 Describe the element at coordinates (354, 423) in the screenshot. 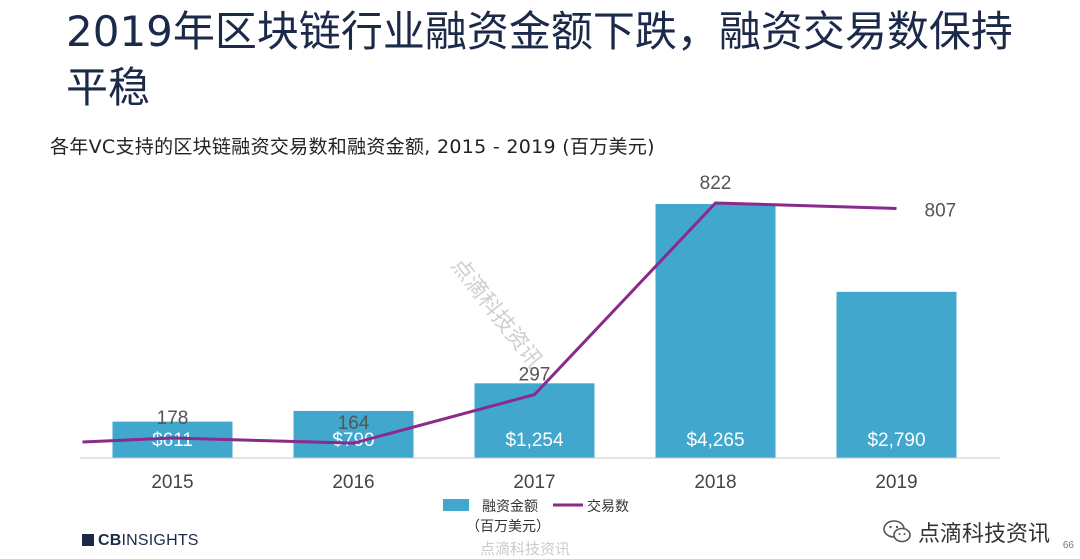

I see `line-value-label-2016: 164` at that location.